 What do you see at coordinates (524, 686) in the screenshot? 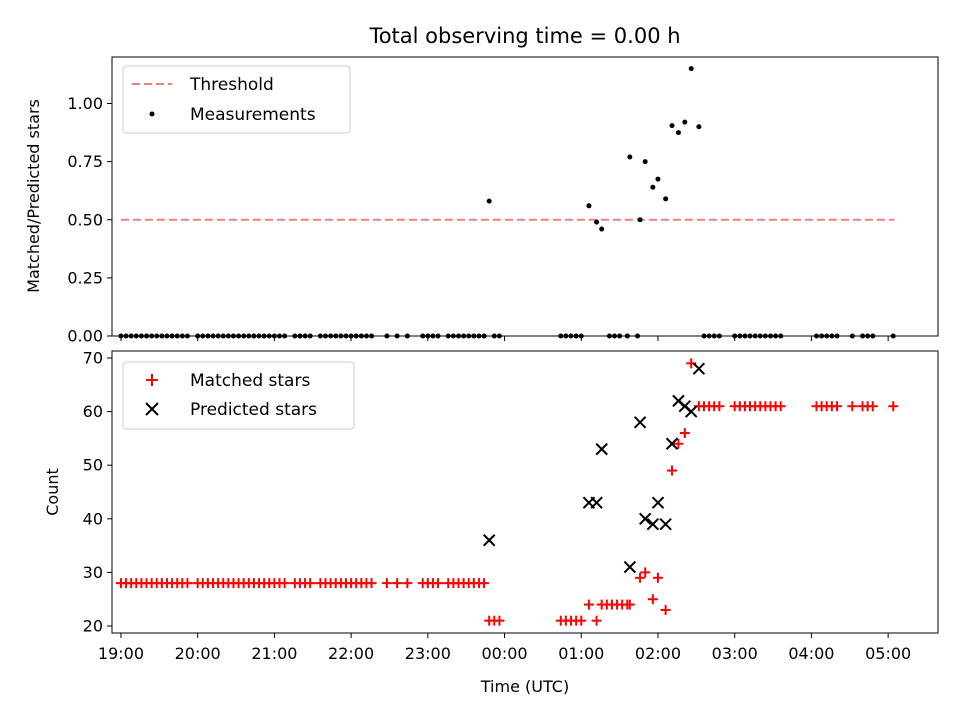
I see `bottom-x-axis-label: Time (UTC)` at bounding box center [524, 686].